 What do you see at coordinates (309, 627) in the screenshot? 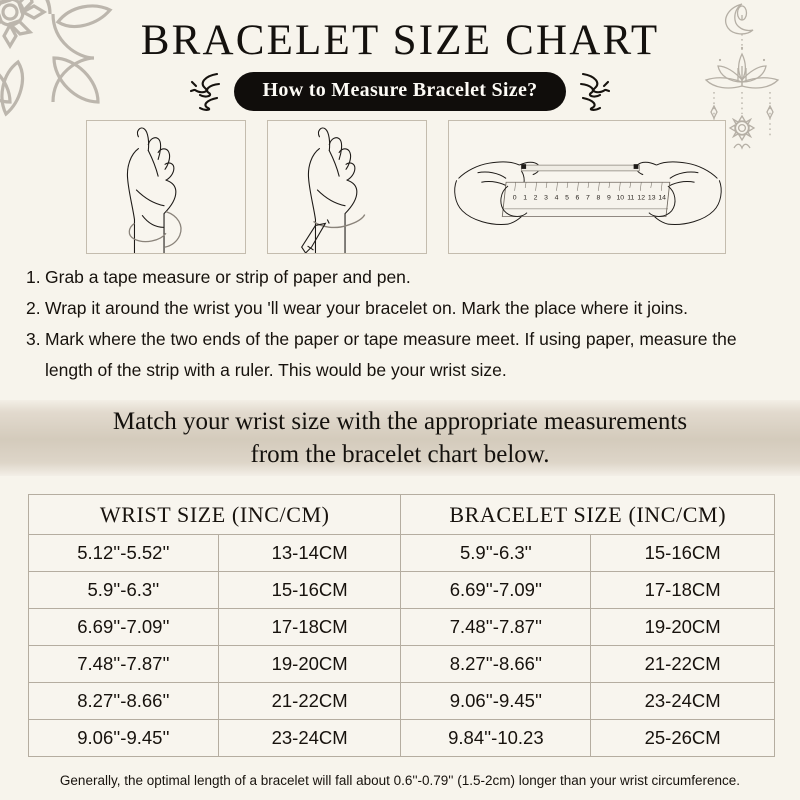
I see `cell-wrist-cm: 17-18CM` at bounding box center [309, 627].